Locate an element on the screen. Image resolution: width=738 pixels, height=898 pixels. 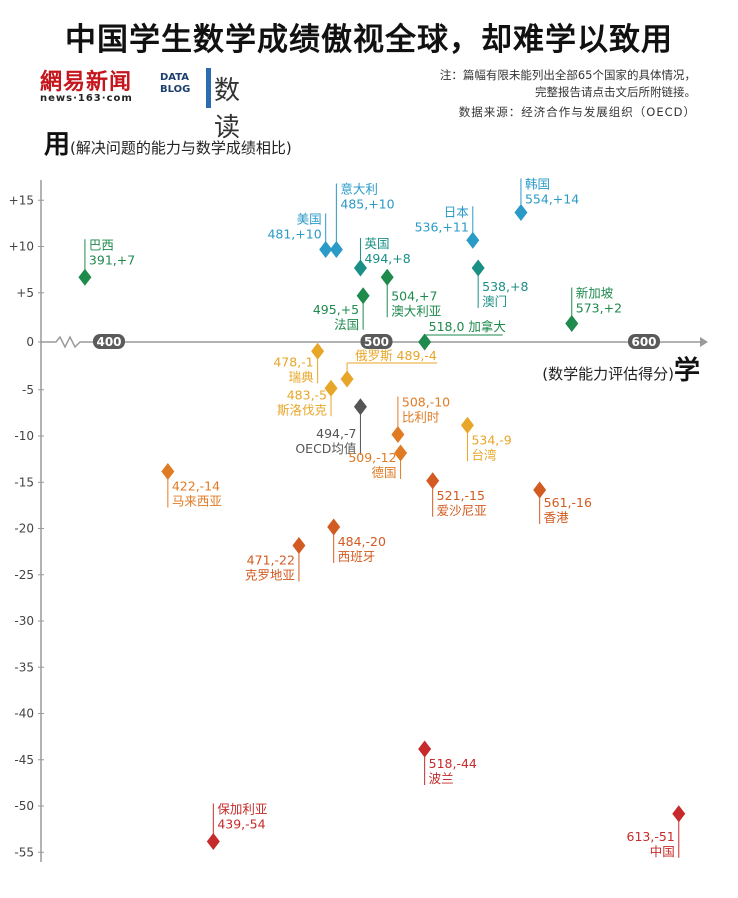
point-value: 484,-20 is located at coordinates (362, 541).